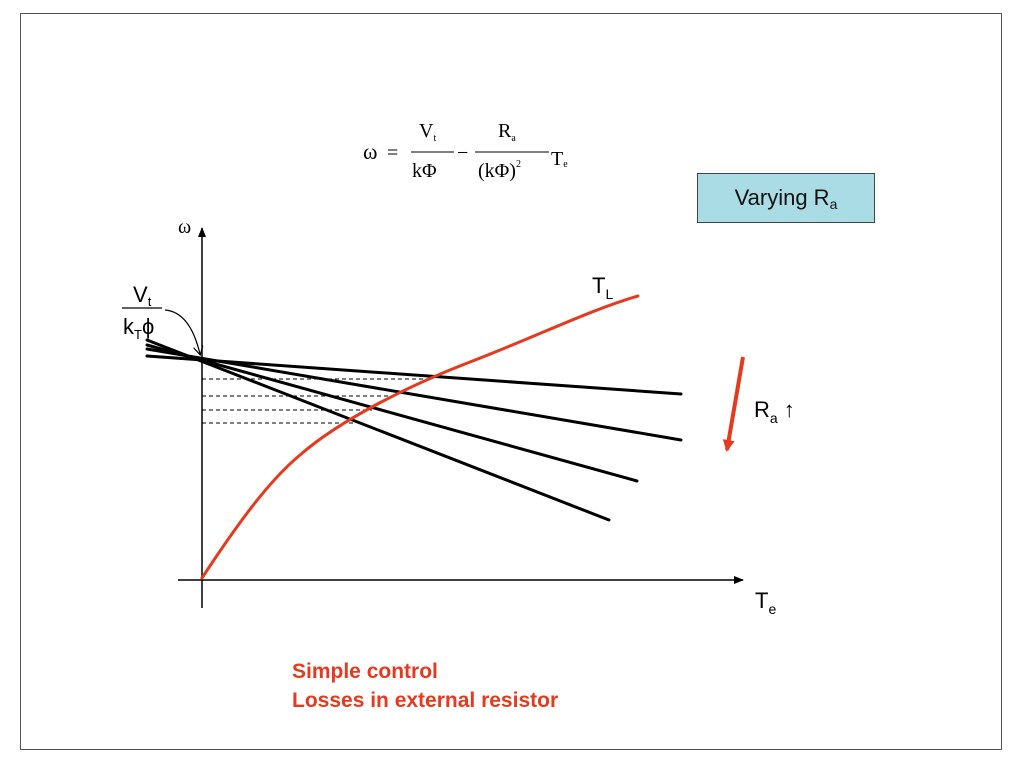  Describe the element at coordinates (425, 700) in the screenshot. I see `note-losses: Losses in external resistor` at that location.